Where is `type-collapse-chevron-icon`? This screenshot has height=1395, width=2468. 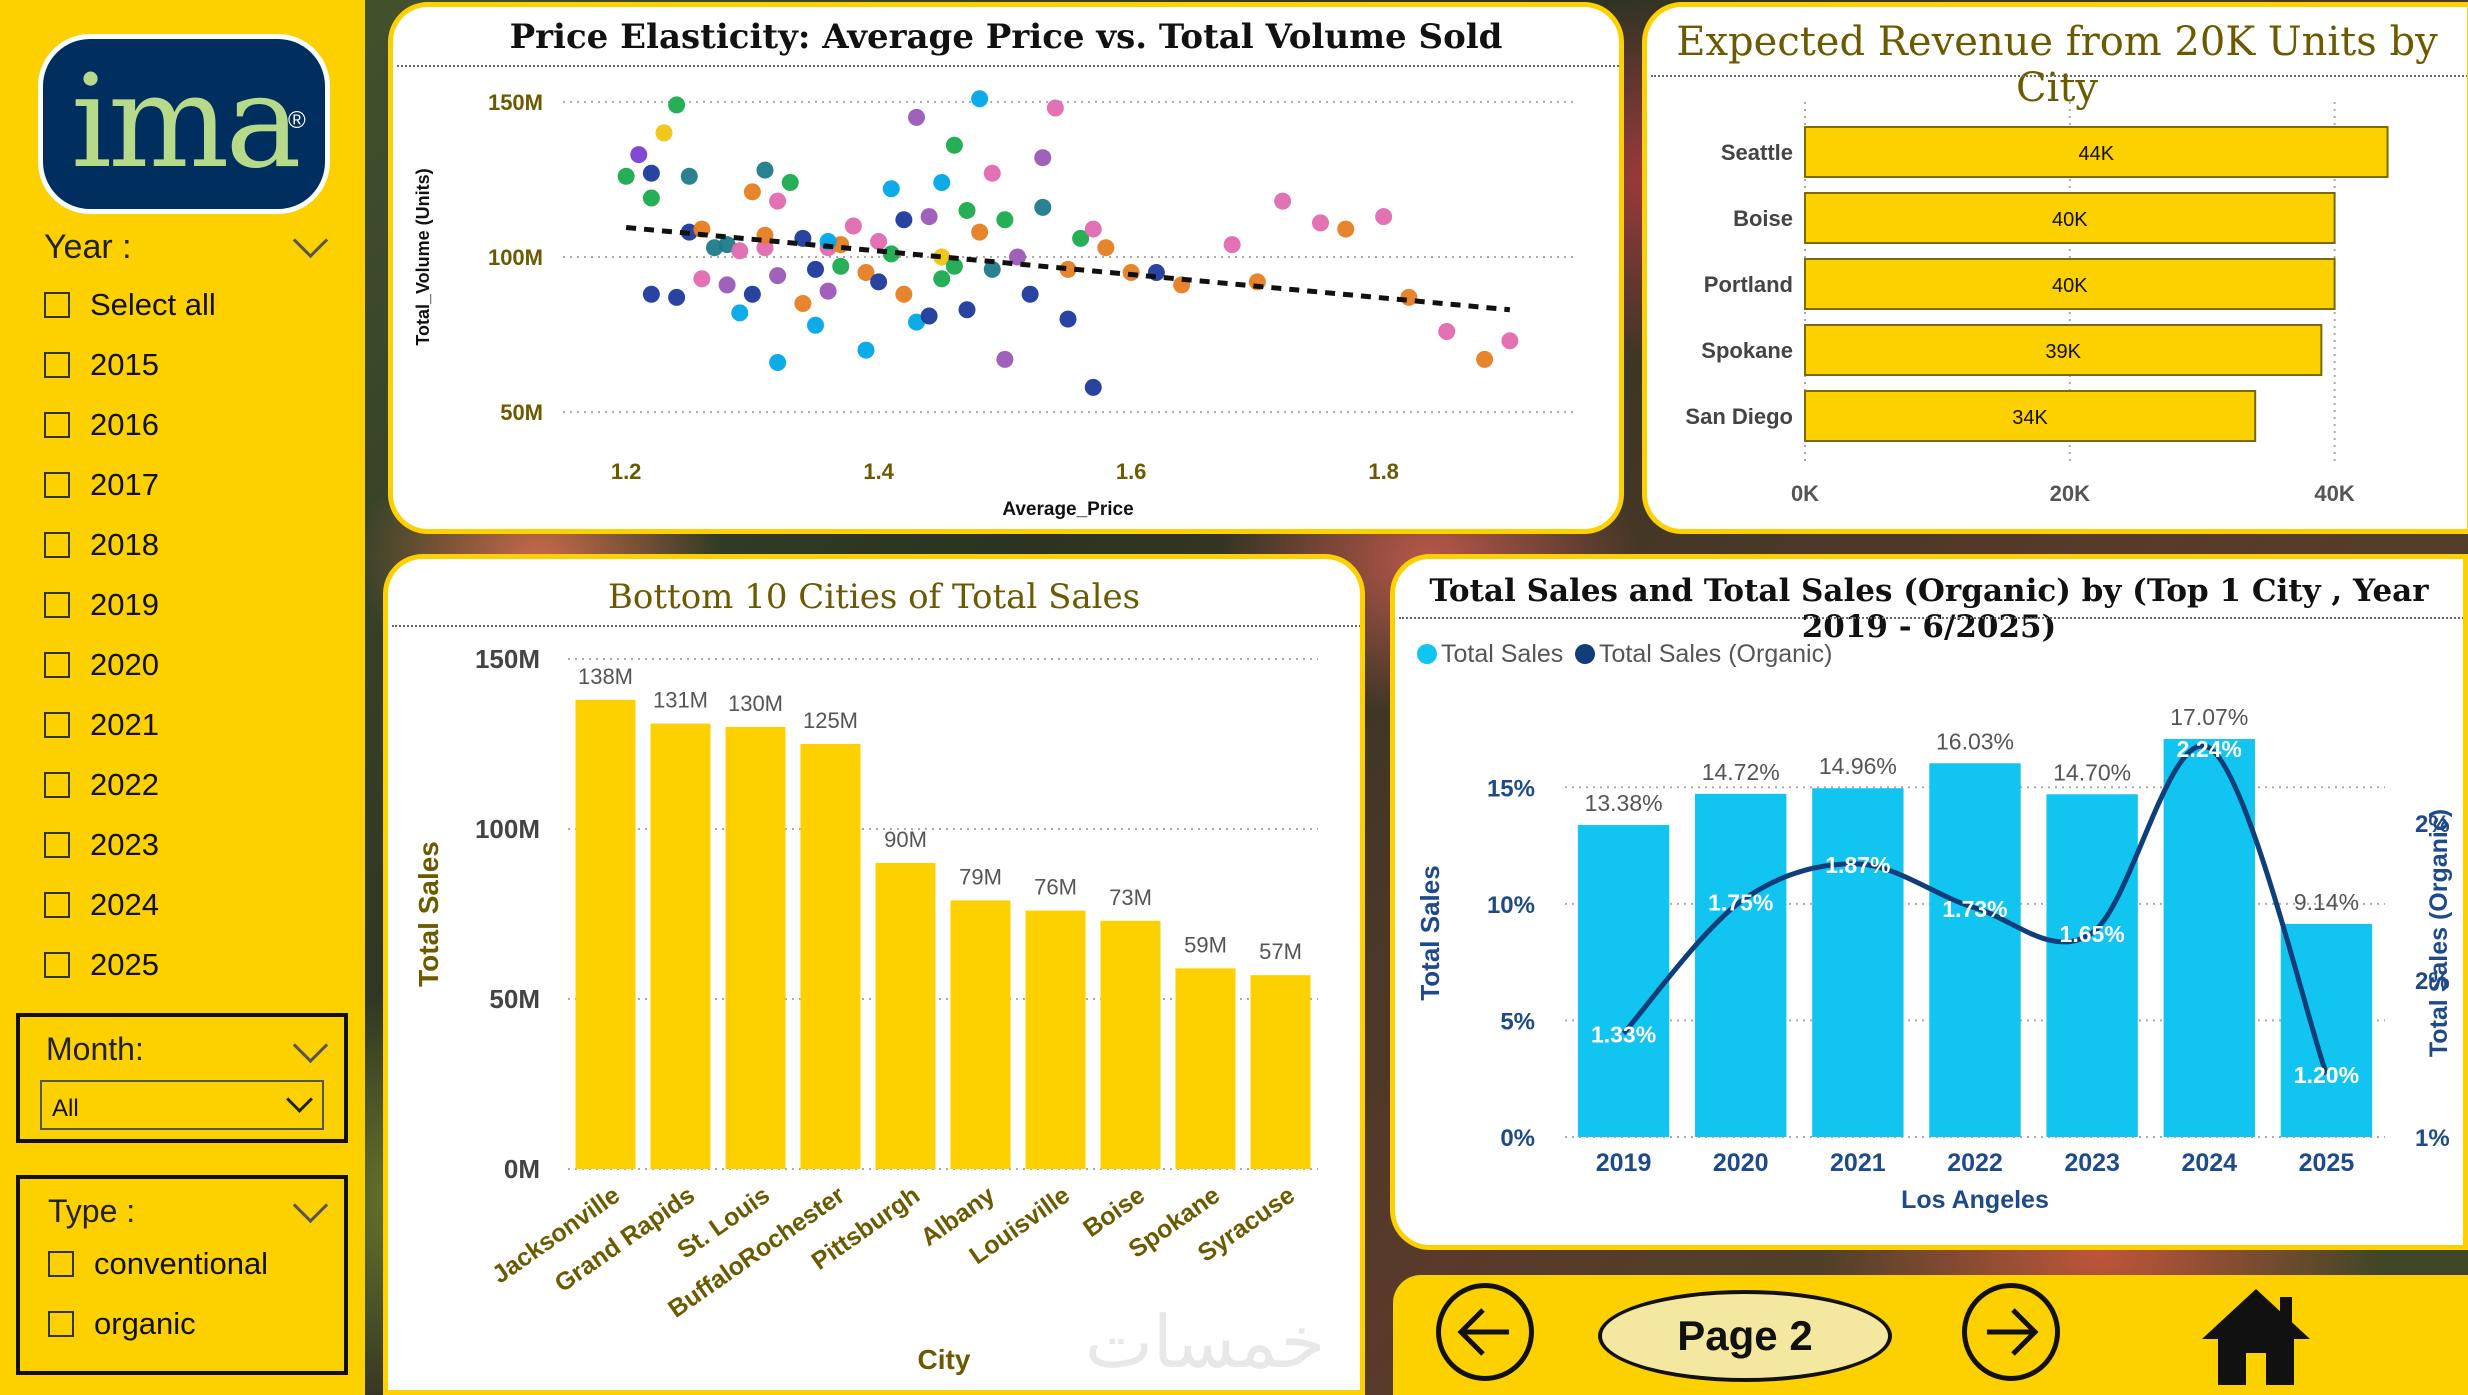
type-collapse-chevron-icon is located at coordinates (310, 1205).